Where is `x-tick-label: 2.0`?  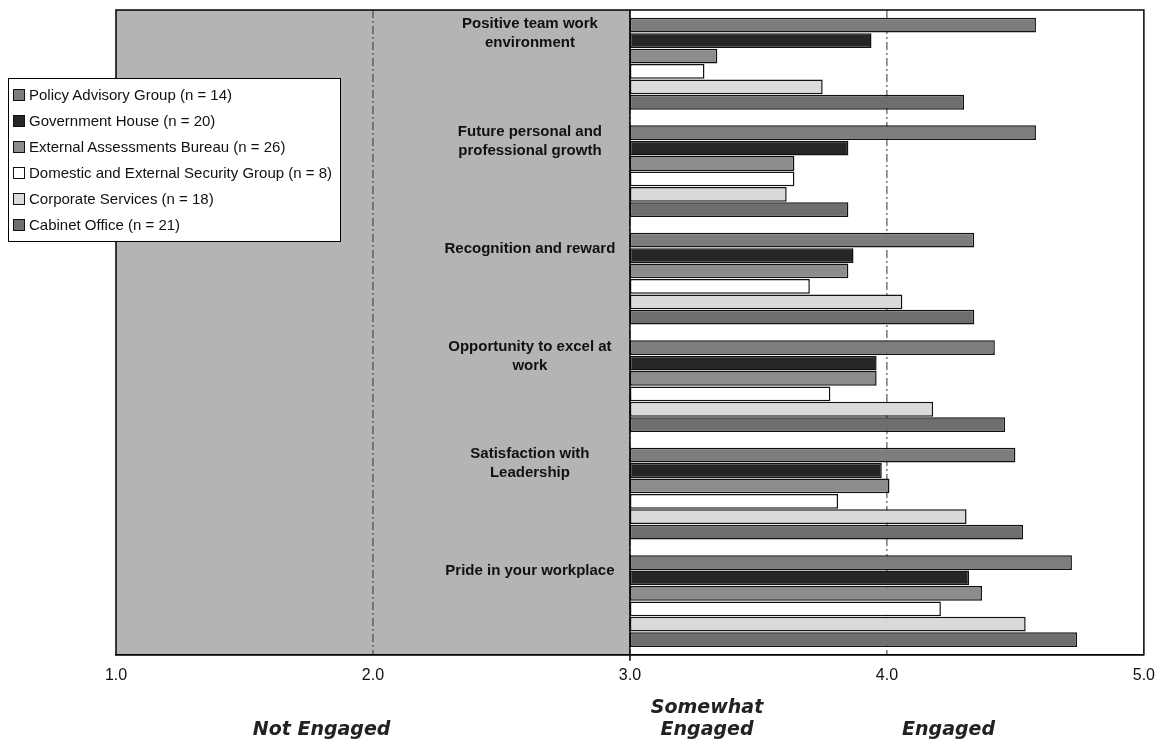 x-tick-label: 2.0 is located at coordinates (373, 674).